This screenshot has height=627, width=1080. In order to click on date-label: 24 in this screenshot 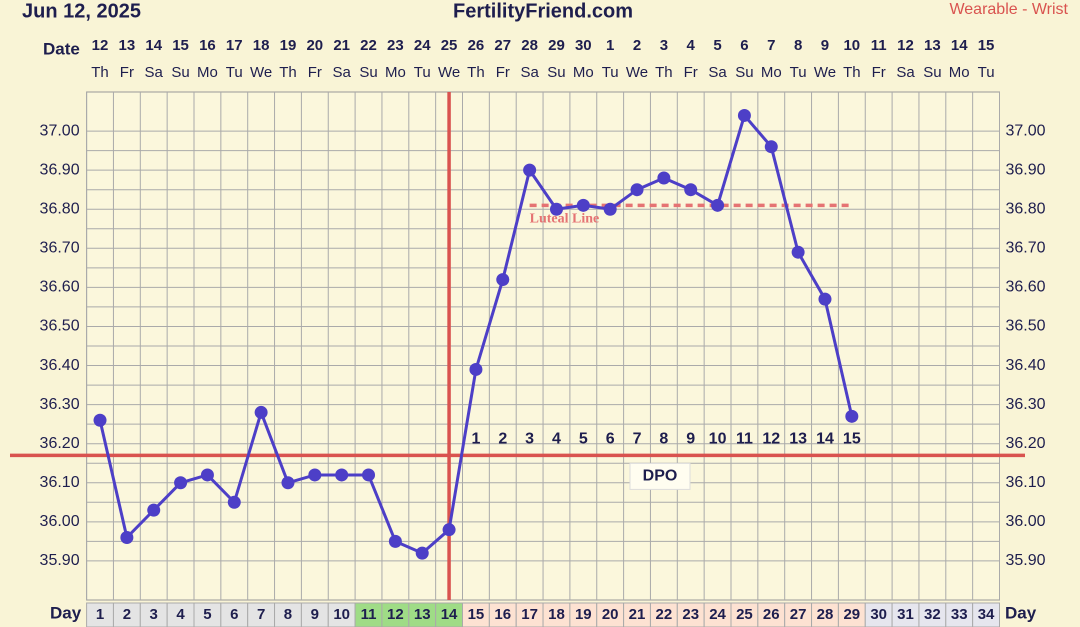, I will do `click(422, 45)`.